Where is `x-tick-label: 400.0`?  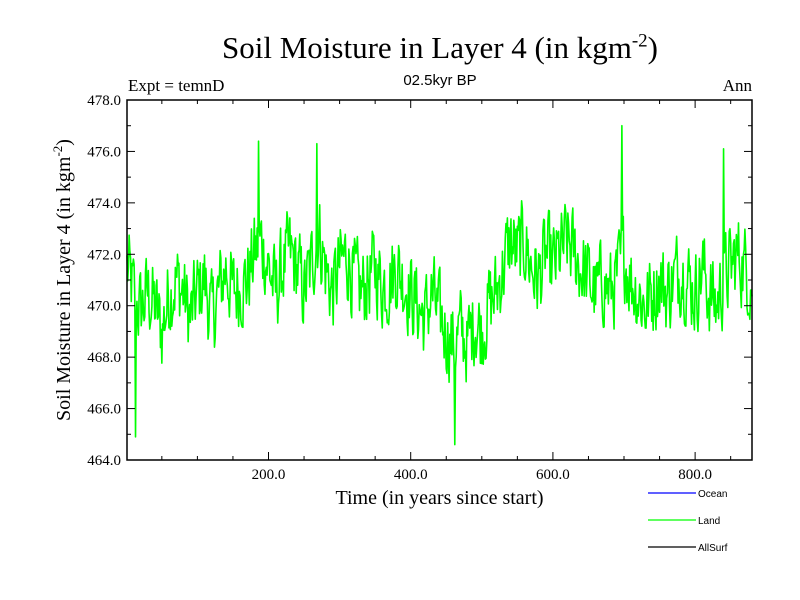
x-tick-label: 400.0 is located at coordinates (411, 475).